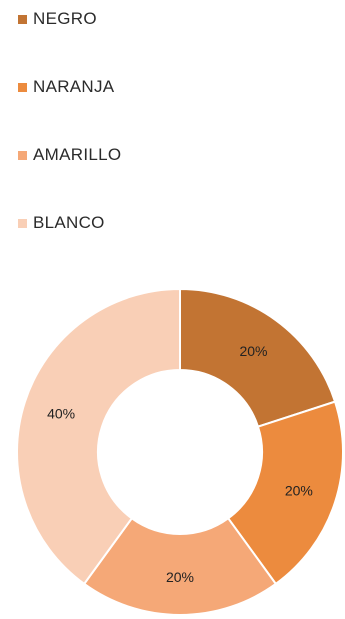 The image size is (345, 619). Describe the element at coordinates (69, 222) in the screenshot. I see `legend-label-blanco: BLANCO` at that location.